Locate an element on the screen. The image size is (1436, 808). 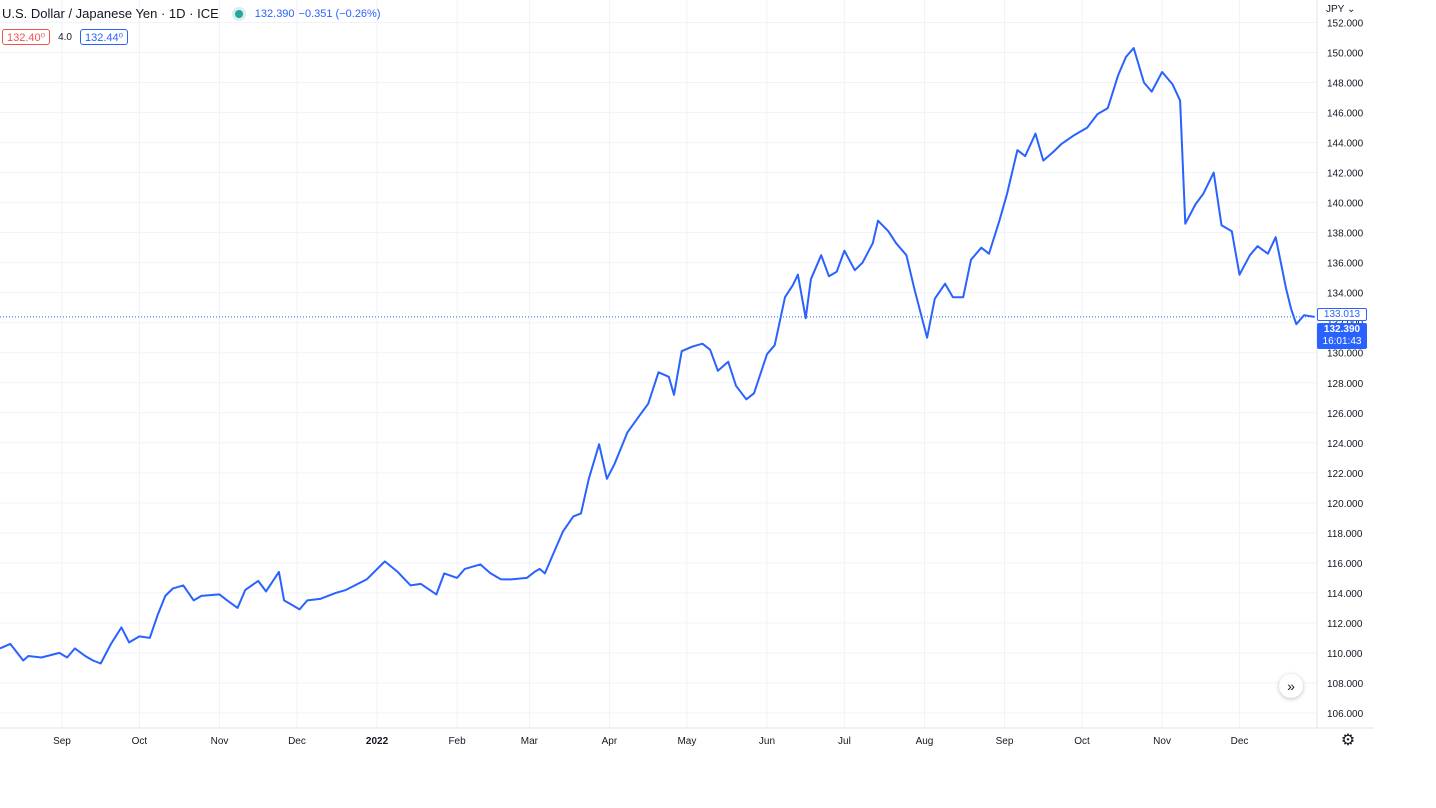
bid-button: 132.40⁰ is located at coordinates (26, 37).